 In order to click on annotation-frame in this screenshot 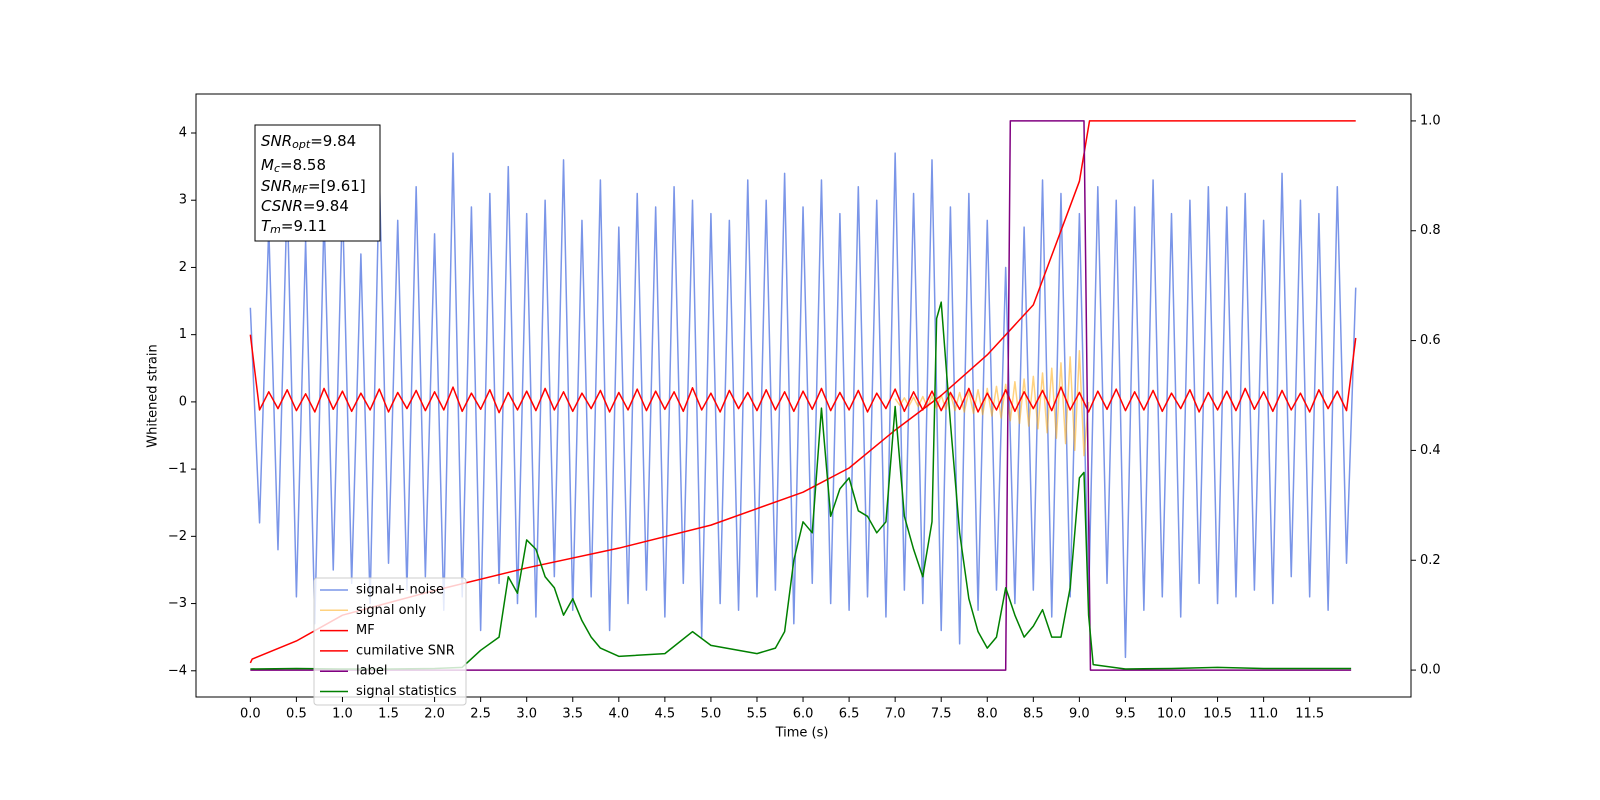, I will do `click(317, 183)`.